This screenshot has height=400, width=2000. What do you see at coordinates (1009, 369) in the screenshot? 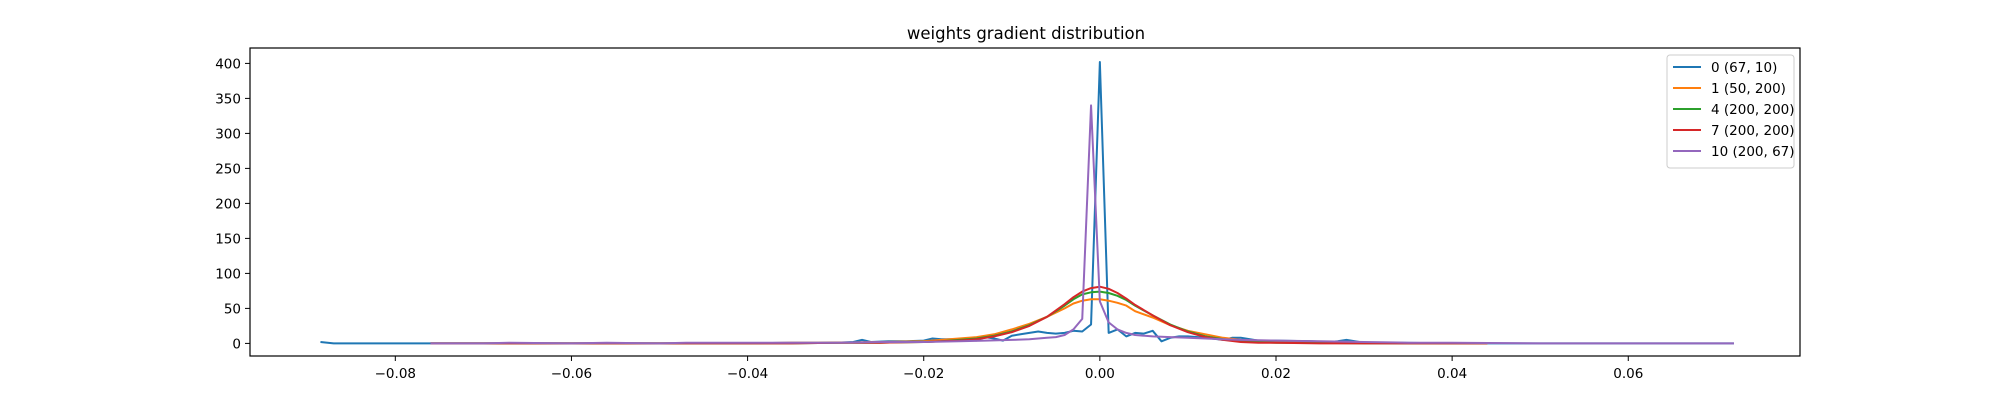
I see `x-axis: −0.08 −0.06 −0.04 −0.02 0.00 0.02 0.04 0.06` at bounding box center [1009, 369].